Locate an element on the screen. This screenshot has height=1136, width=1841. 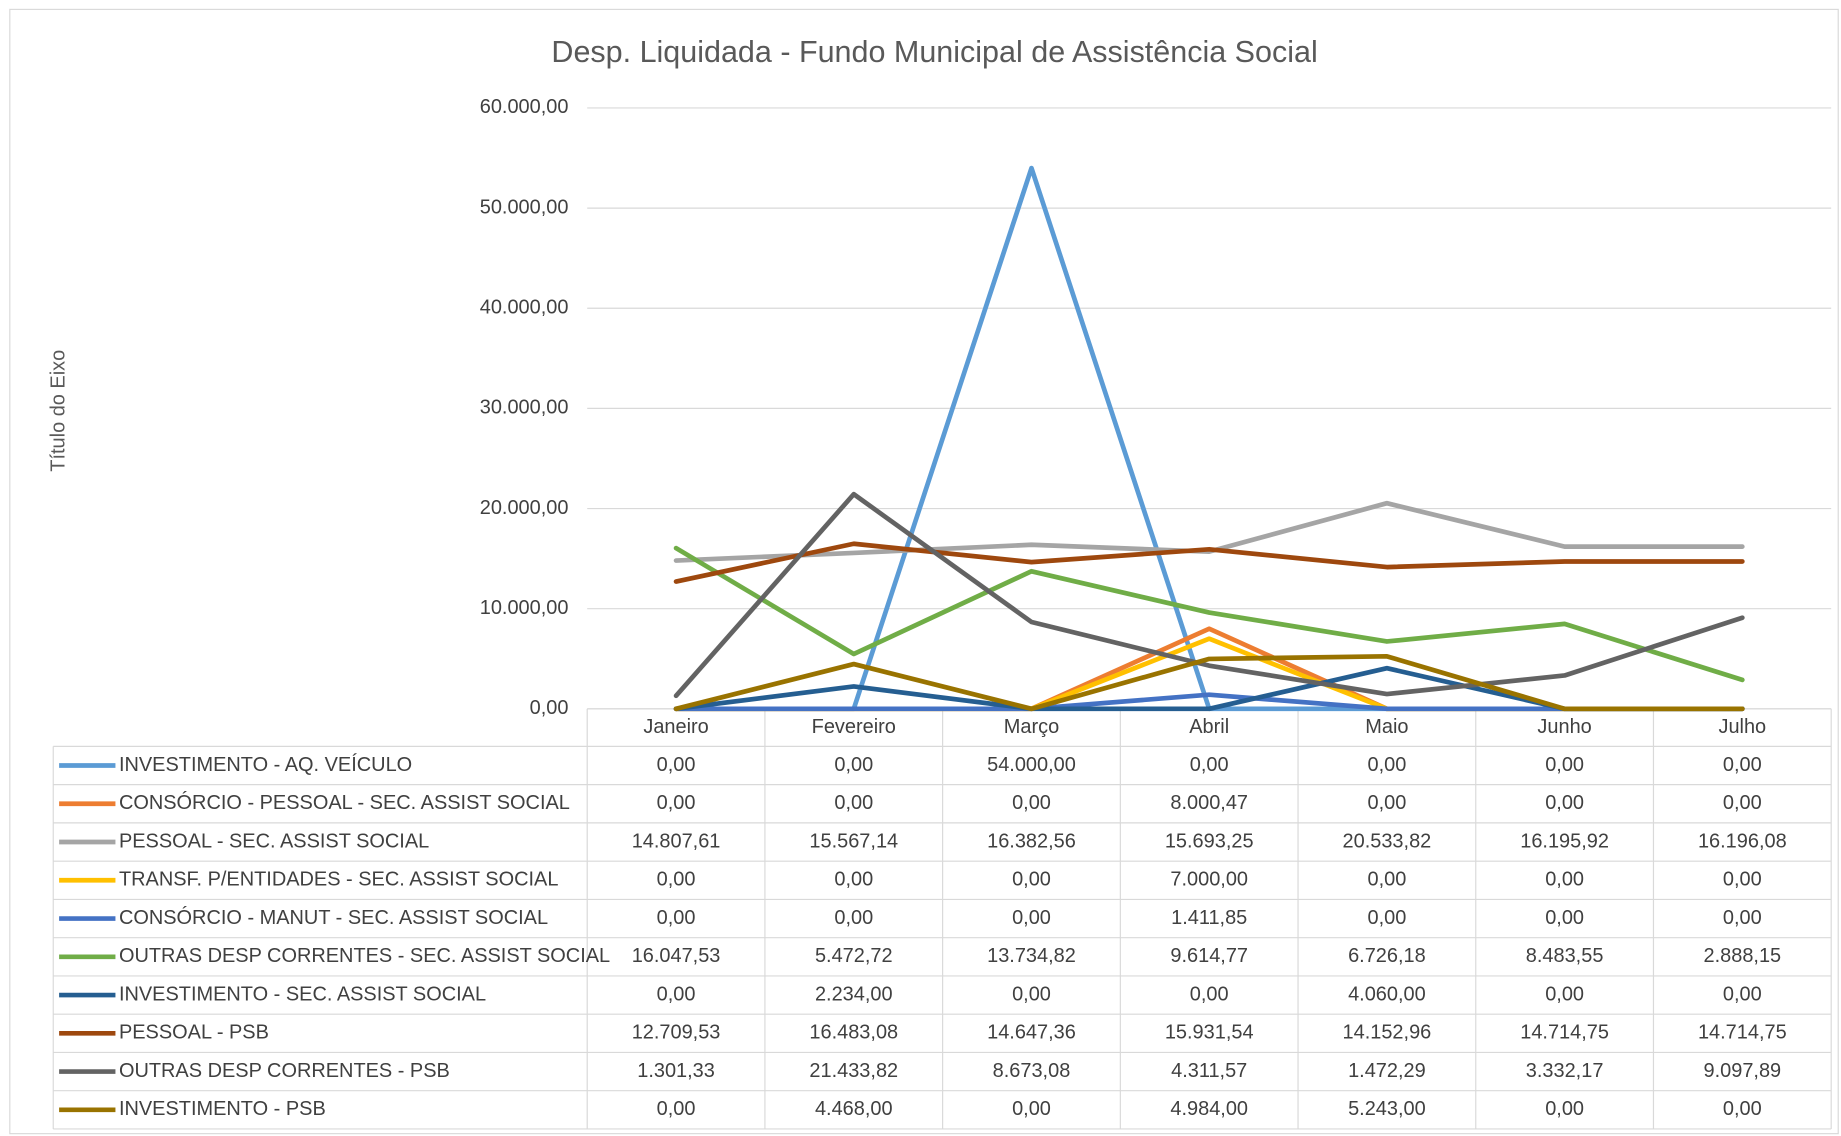
table-value: 8.483,55 is located at coordinates (1565, 956).